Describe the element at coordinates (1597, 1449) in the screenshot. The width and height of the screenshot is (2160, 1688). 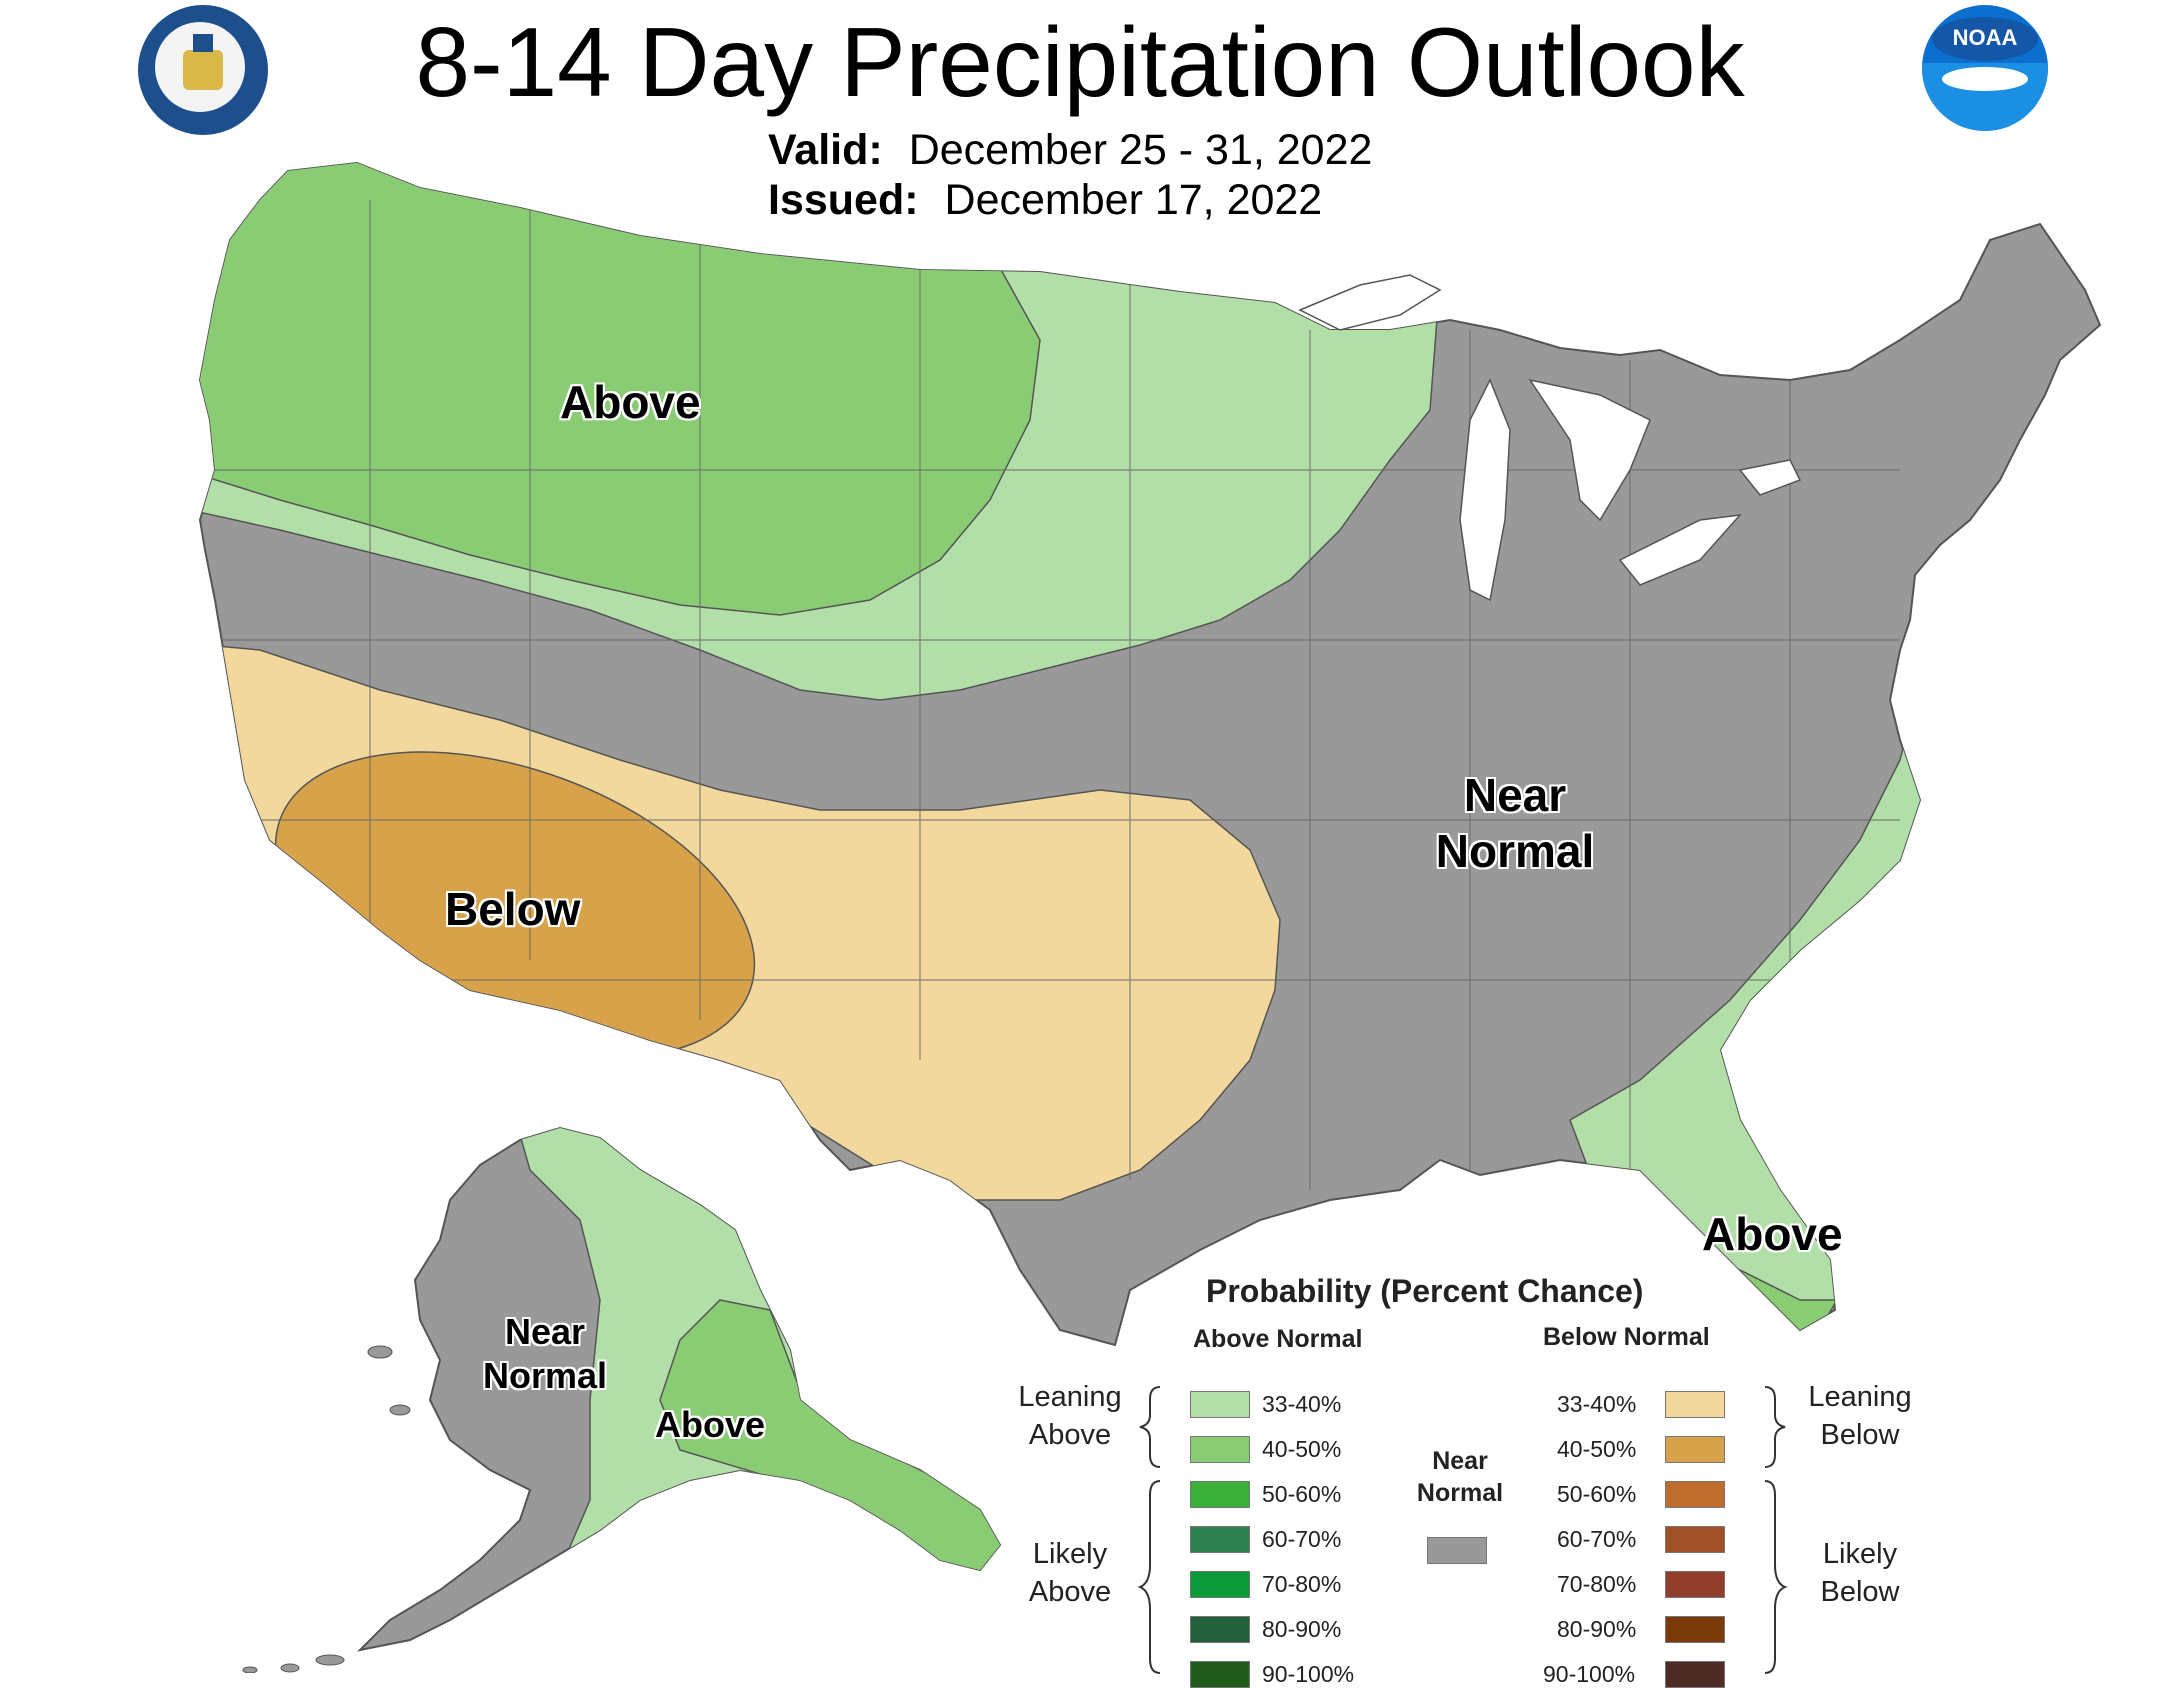
I see `legend-below-range-2: 40-50%` at that location.